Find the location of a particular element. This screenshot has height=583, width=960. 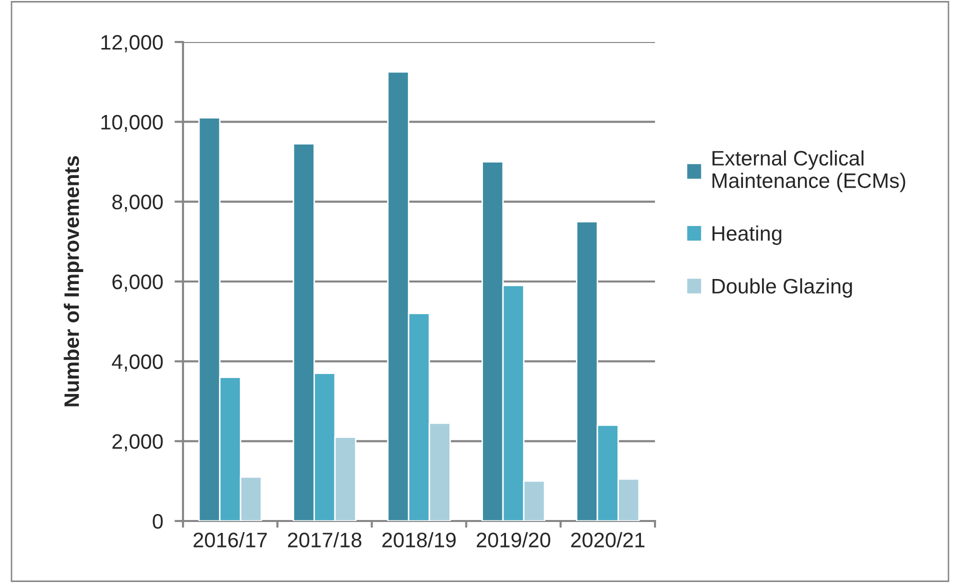

y-tick-label: 2,000 is located at coordinates (137, 443).